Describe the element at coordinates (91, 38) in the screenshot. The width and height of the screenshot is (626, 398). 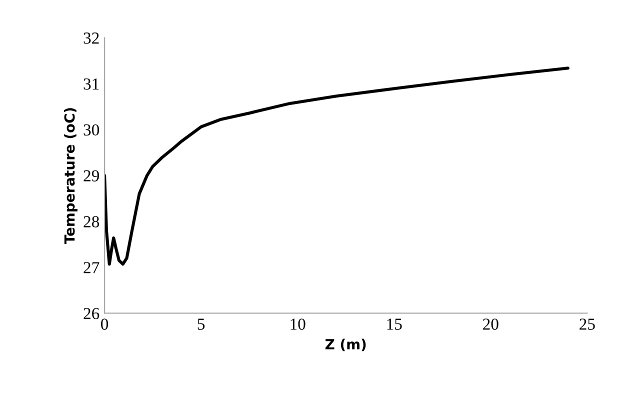
I see `y-tick-label: 32` at that location.